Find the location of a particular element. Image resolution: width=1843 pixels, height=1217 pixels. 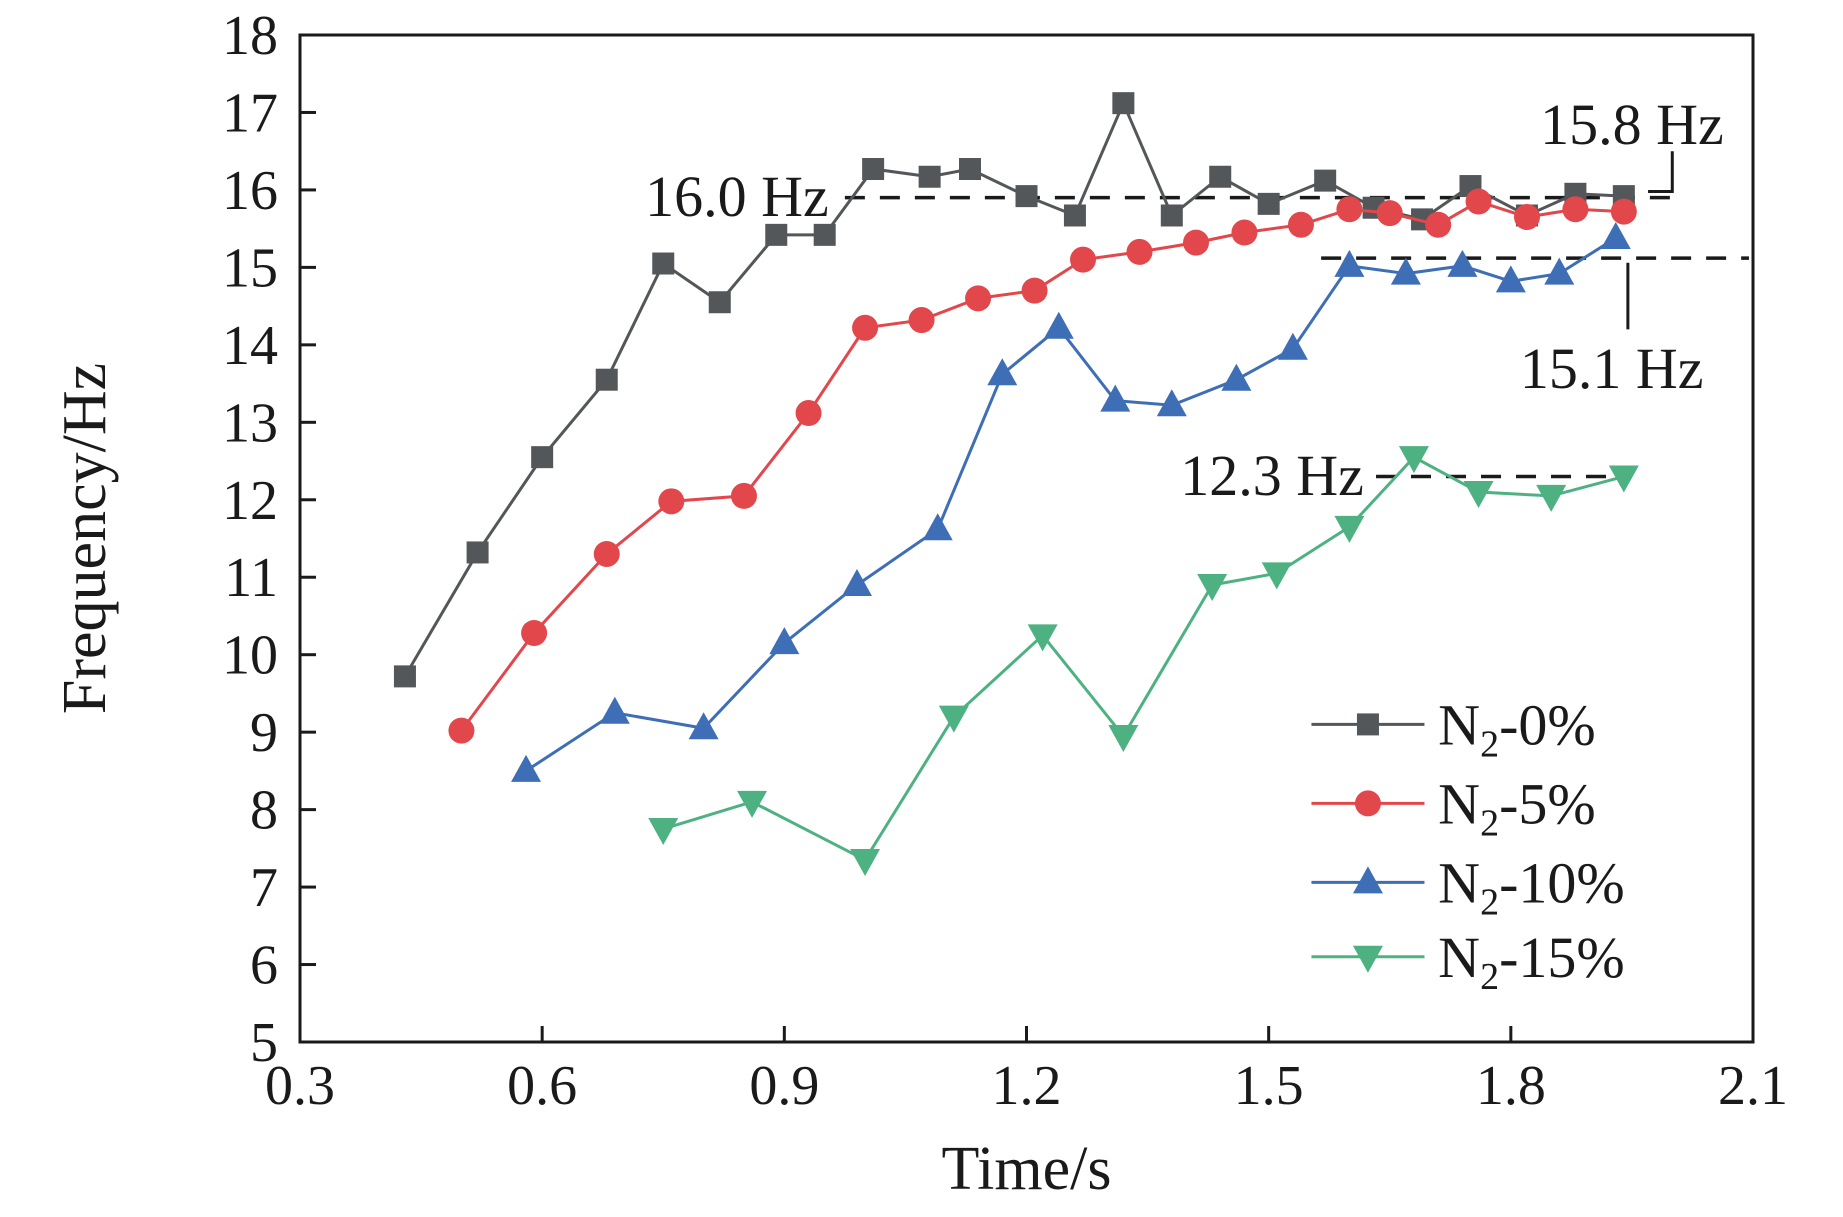

y-axis-title: Frequency/Hz is located at coordinates (85, 538).